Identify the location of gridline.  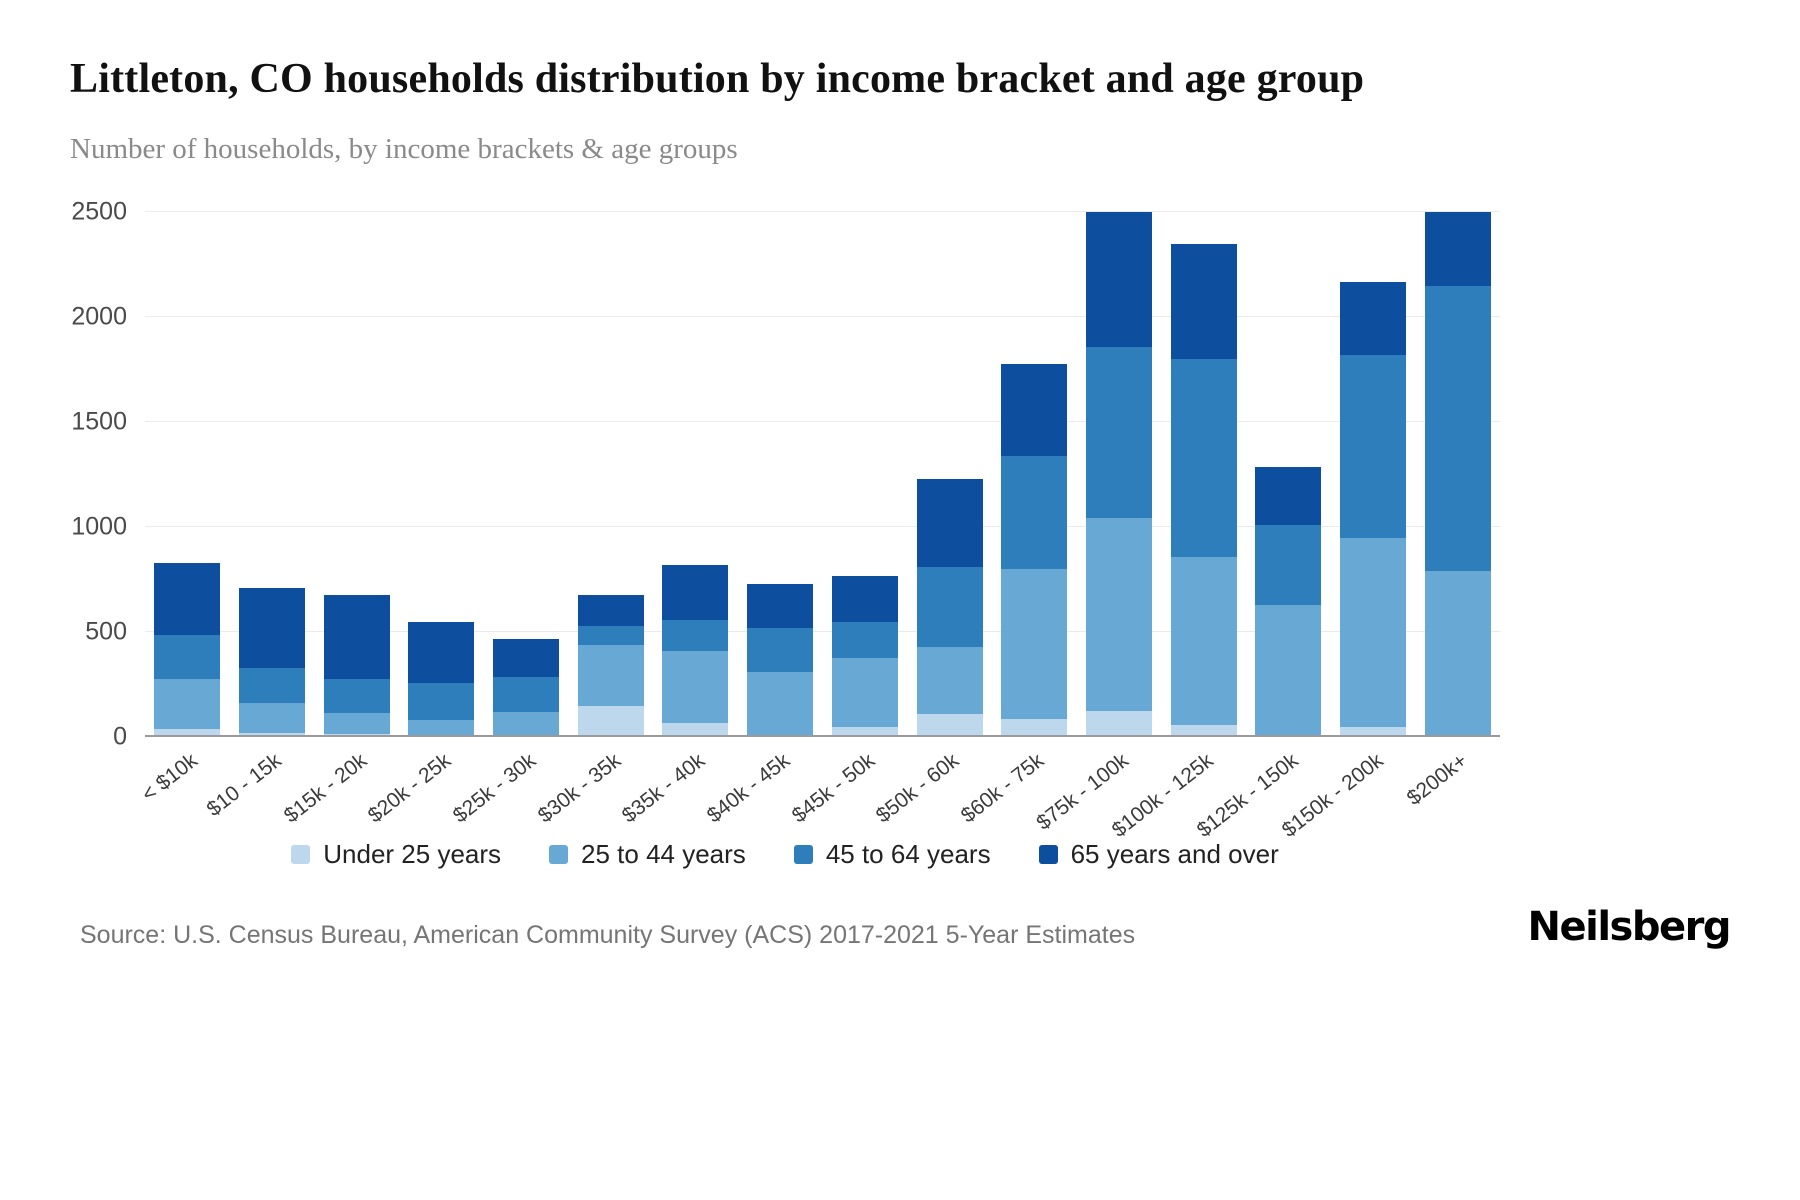
(822, 632).